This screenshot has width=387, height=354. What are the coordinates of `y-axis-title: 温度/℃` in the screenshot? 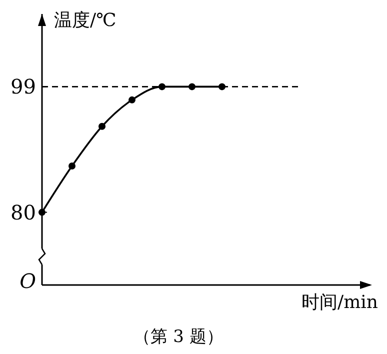 It's located at (85, 20).